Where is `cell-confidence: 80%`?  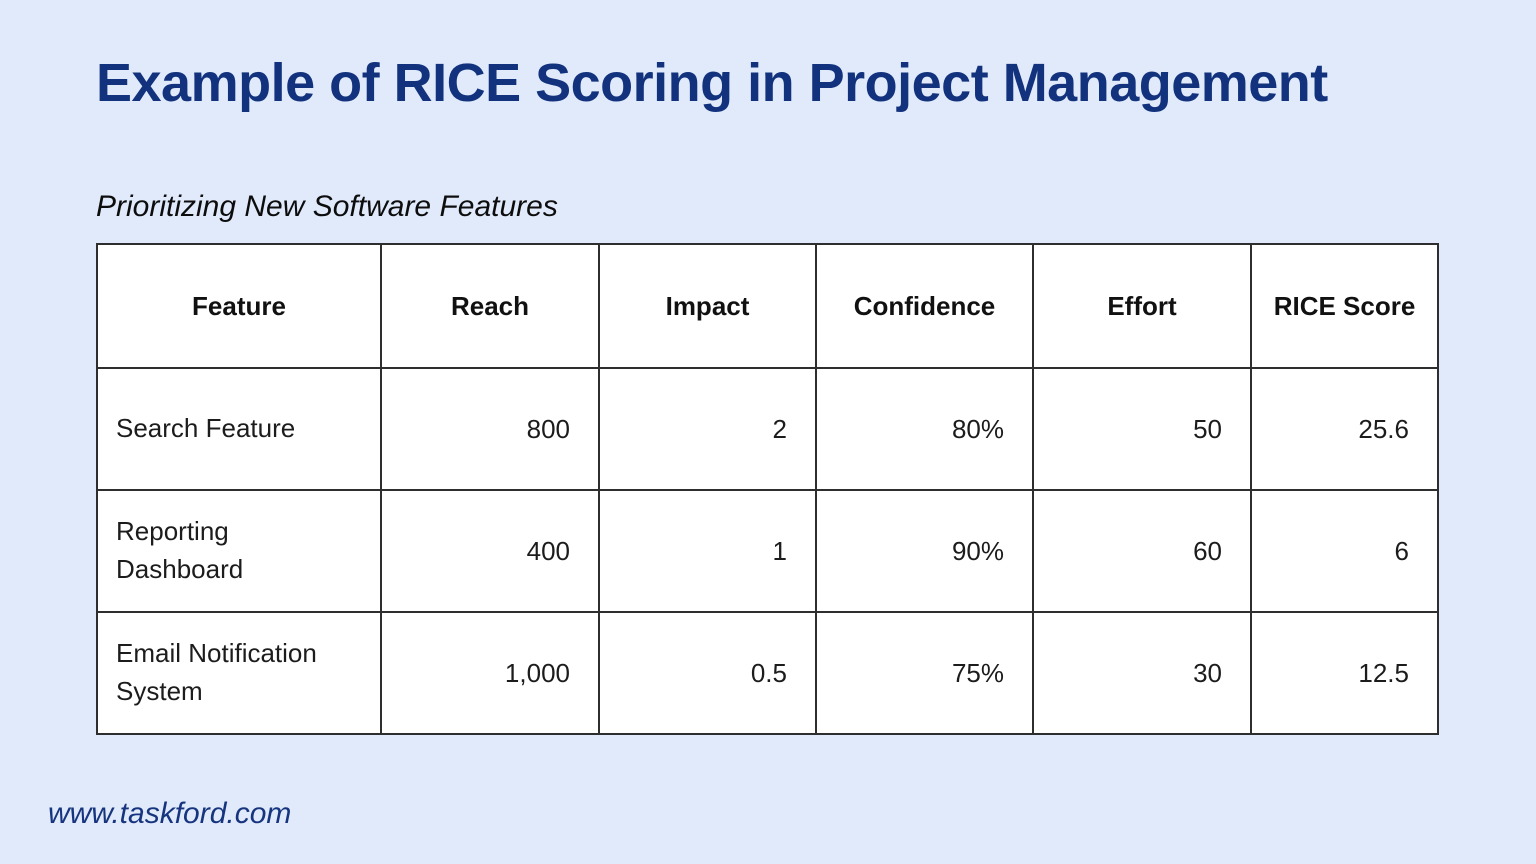 cell-confidence: 80% is located at coordinates (924, 429).